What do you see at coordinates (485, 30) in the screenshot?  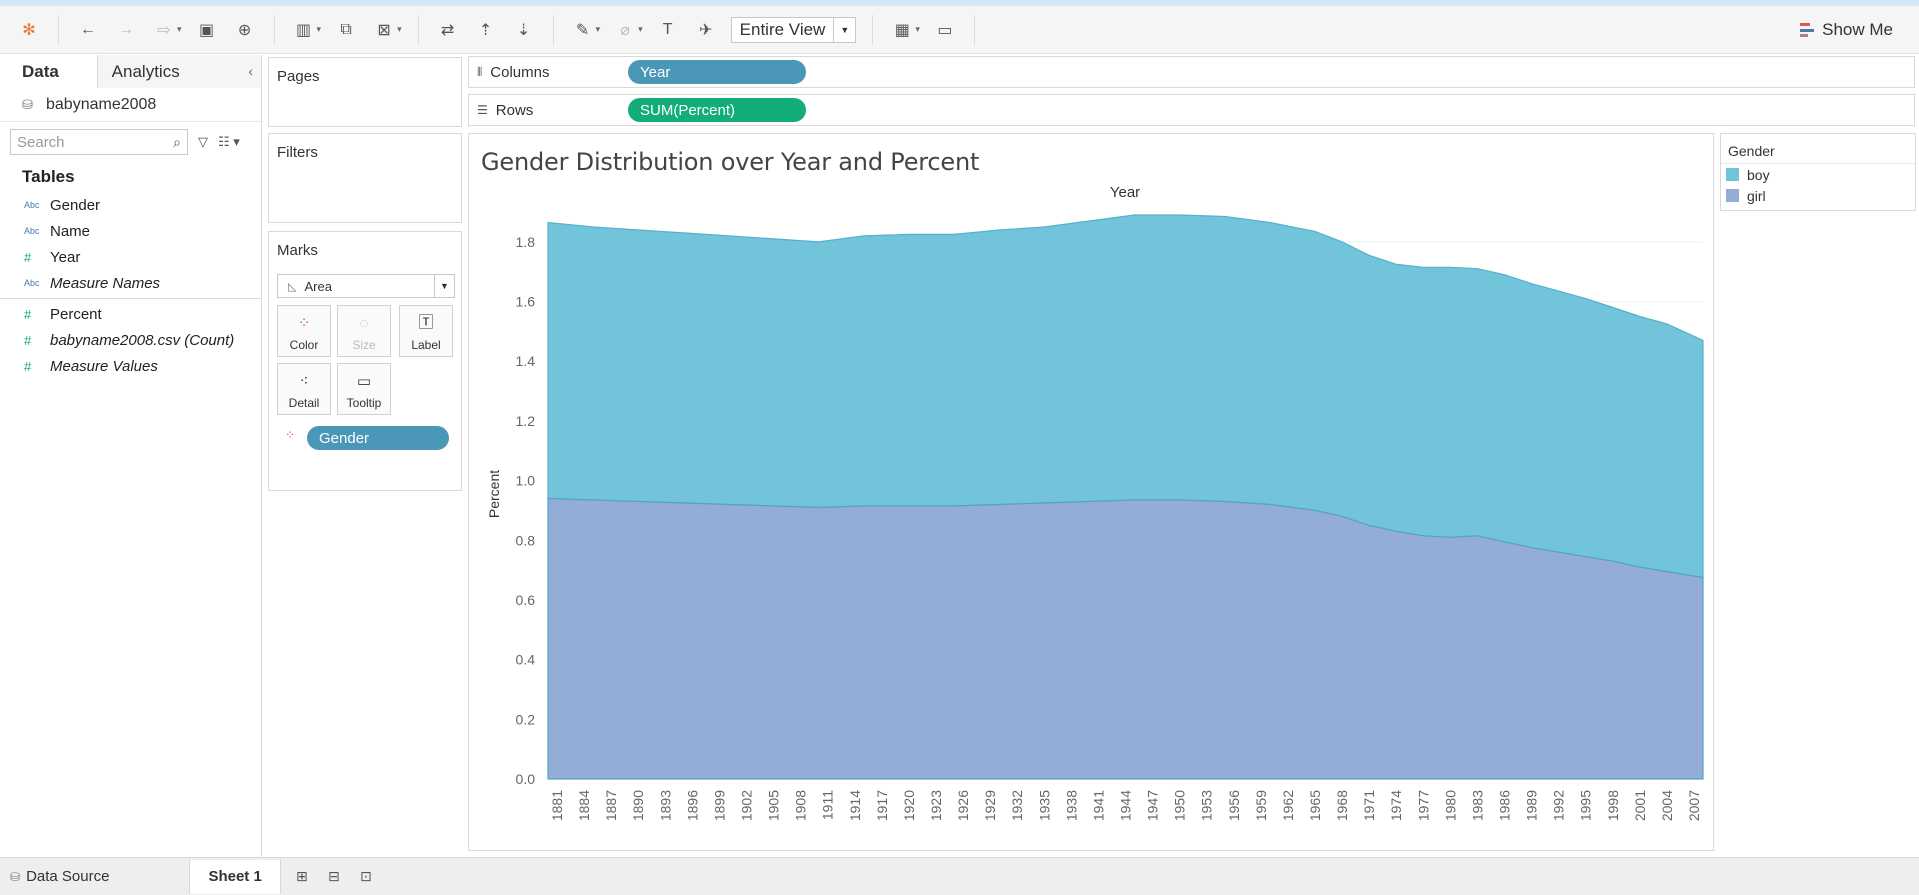 I see `sort-ascending-icon: ⇡` at bounding box center [485, 30].